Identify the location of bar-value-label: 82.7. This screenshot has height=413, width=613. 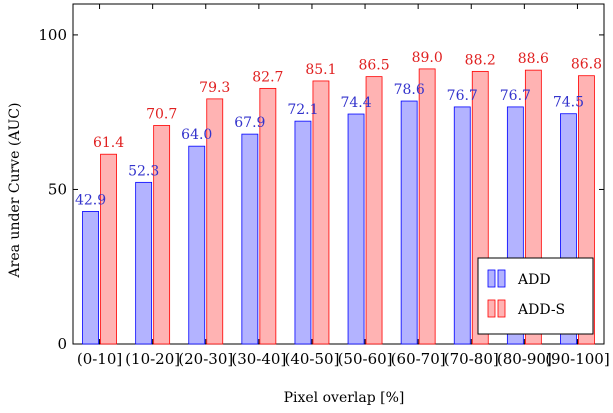
(267, 77).